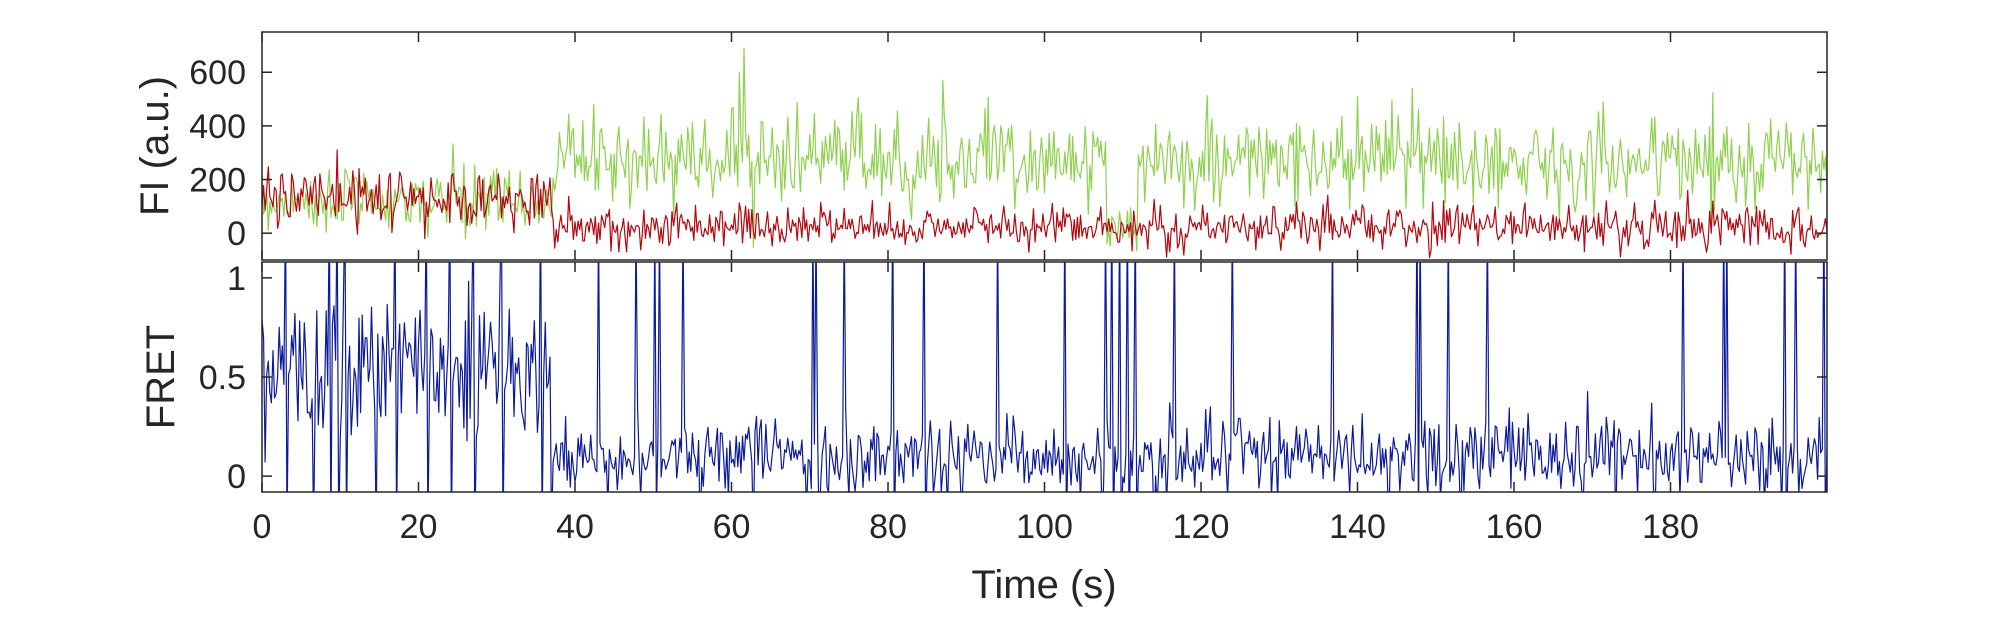 The image size is (2005, 625). I want to click on intensity-y-axis-label: FI (a.u.), so click(155, 146).